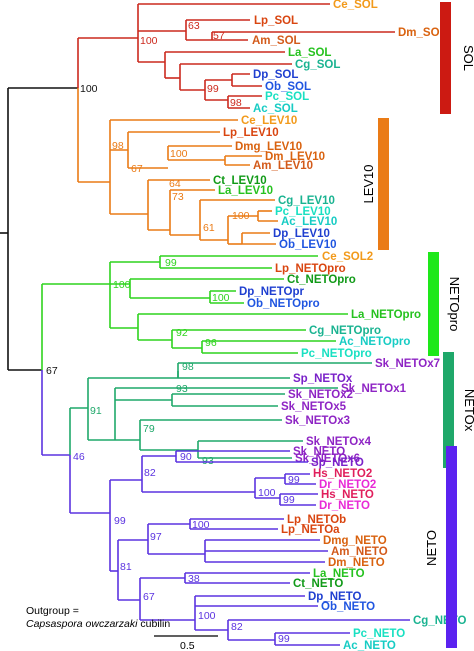 The height and width of the screenshot is (651, 474). Describe the element at coordinates (150, 473) in the screenshot. I see `support-n-82a: 82` at that location.